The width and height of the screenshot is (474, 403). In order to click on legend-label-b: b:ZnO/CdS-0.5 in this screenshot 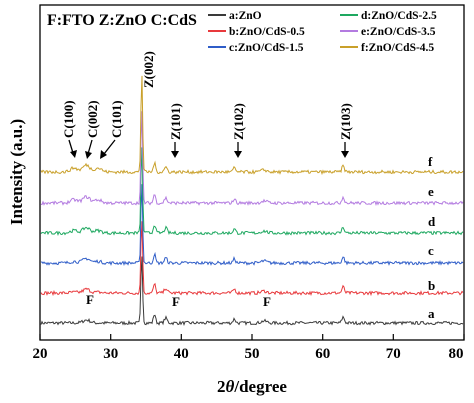, I will do `click(267, 32)`.